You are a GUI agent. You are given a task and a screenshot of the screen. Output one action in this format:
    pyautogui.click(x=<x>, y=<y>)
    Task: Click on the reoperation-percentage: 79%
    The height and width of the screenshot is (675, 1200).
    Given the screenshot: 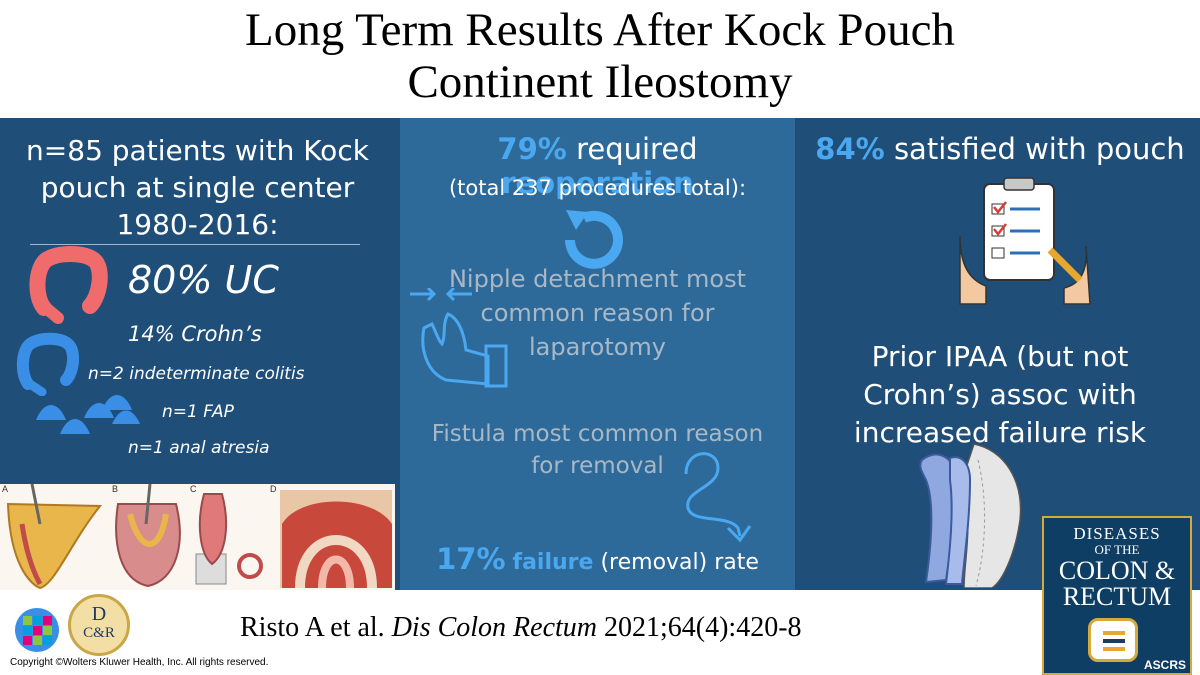 What is the action you would take?
    pyautogui.click(x=532, y=149)
    